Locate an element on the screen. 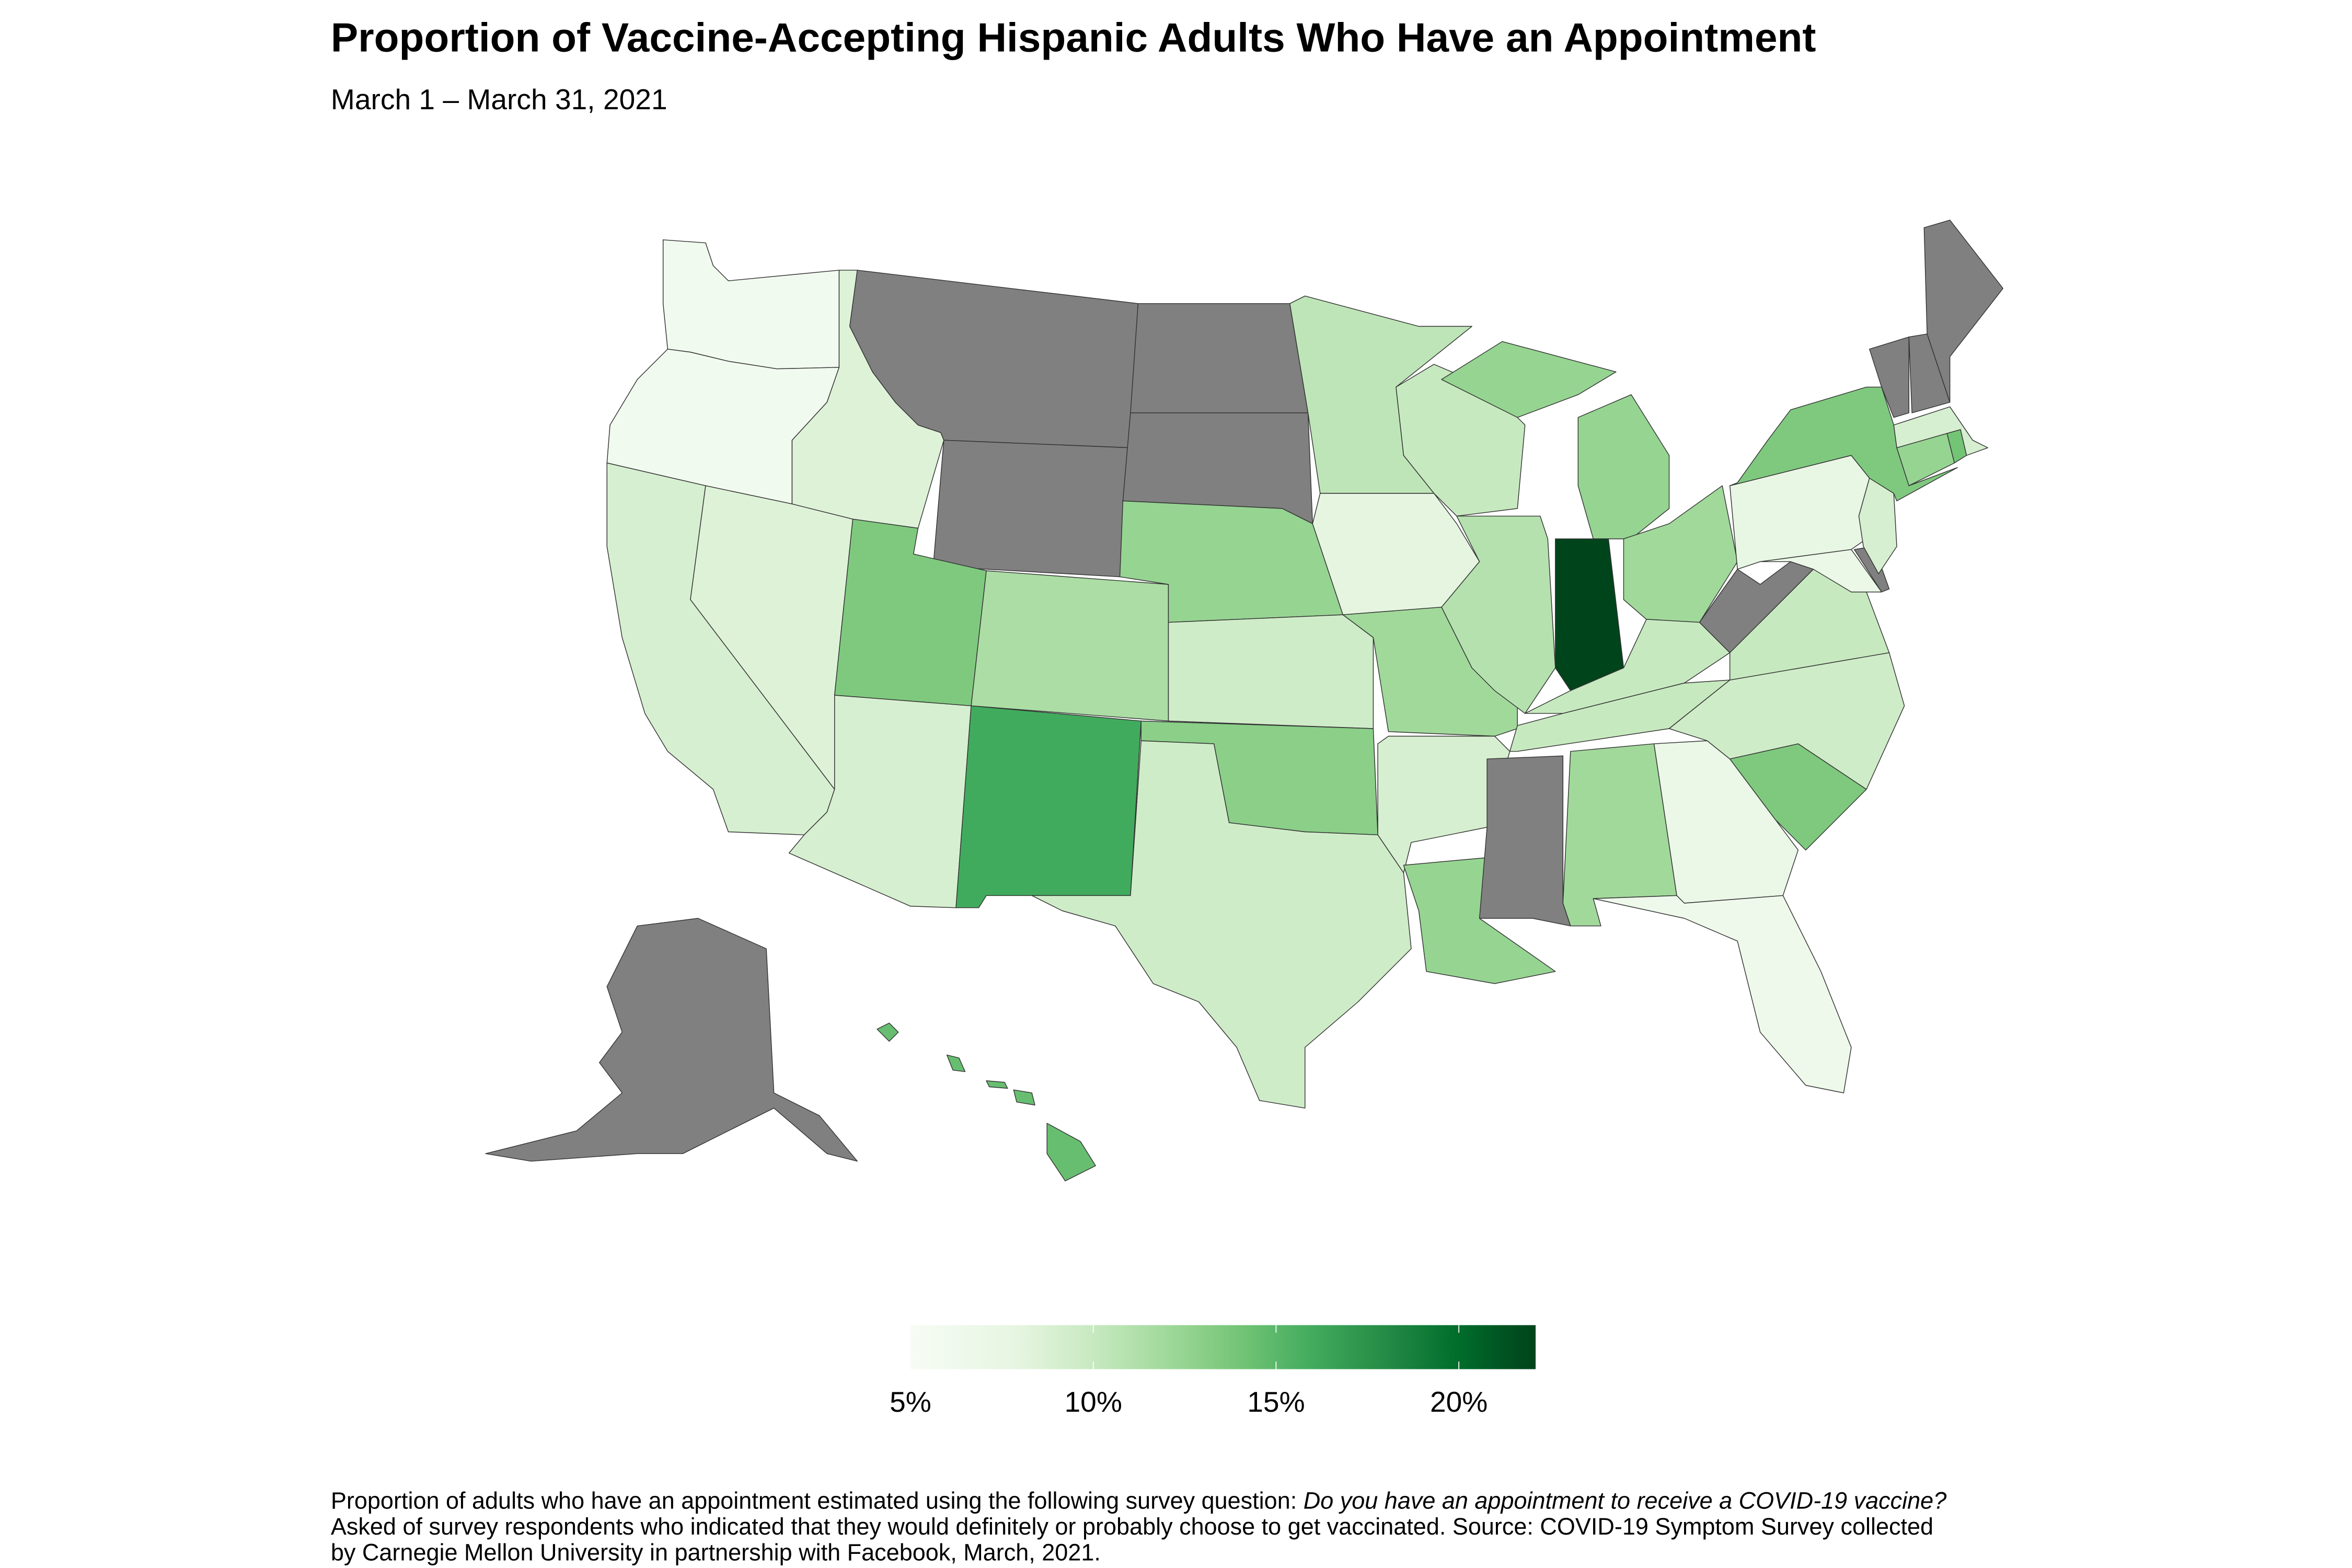 The height and width of the screenshot is (1568, 2352). state-nm is located at coordinates (1048, 806).